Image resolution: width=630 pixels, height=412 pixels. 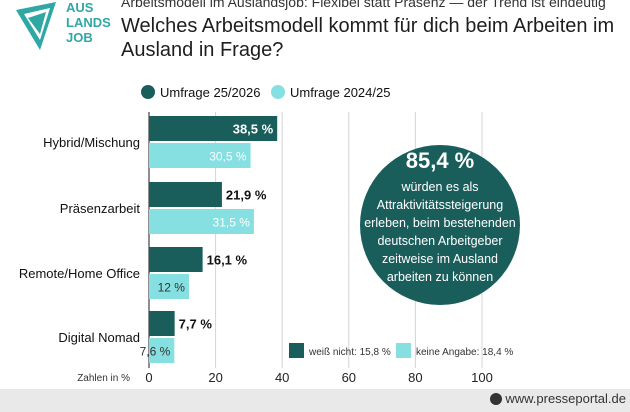 I want to click on extra-legend-label: weiß nicht: 15,8 %, so click(x=349, y=352).